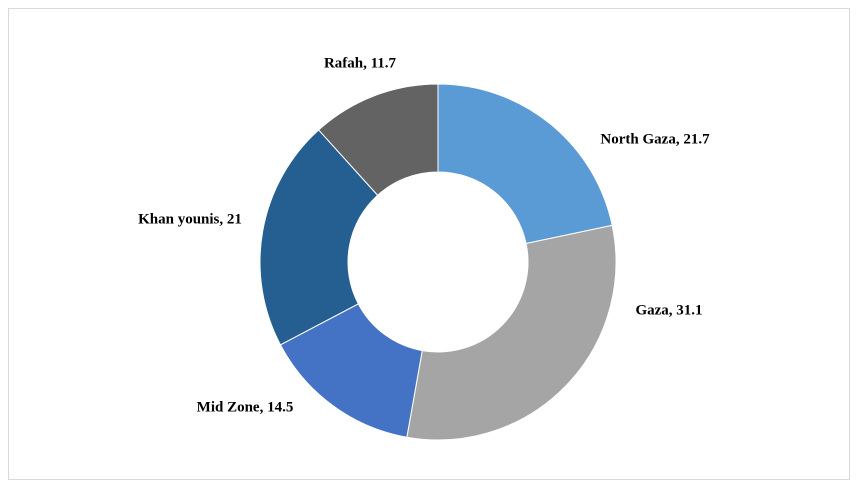 The width and height of the screenshot is (858, 488). Describe the element at coordinates (360, 63) in the screenshot. I see `data-label: Rafah, 11.7` at that location.